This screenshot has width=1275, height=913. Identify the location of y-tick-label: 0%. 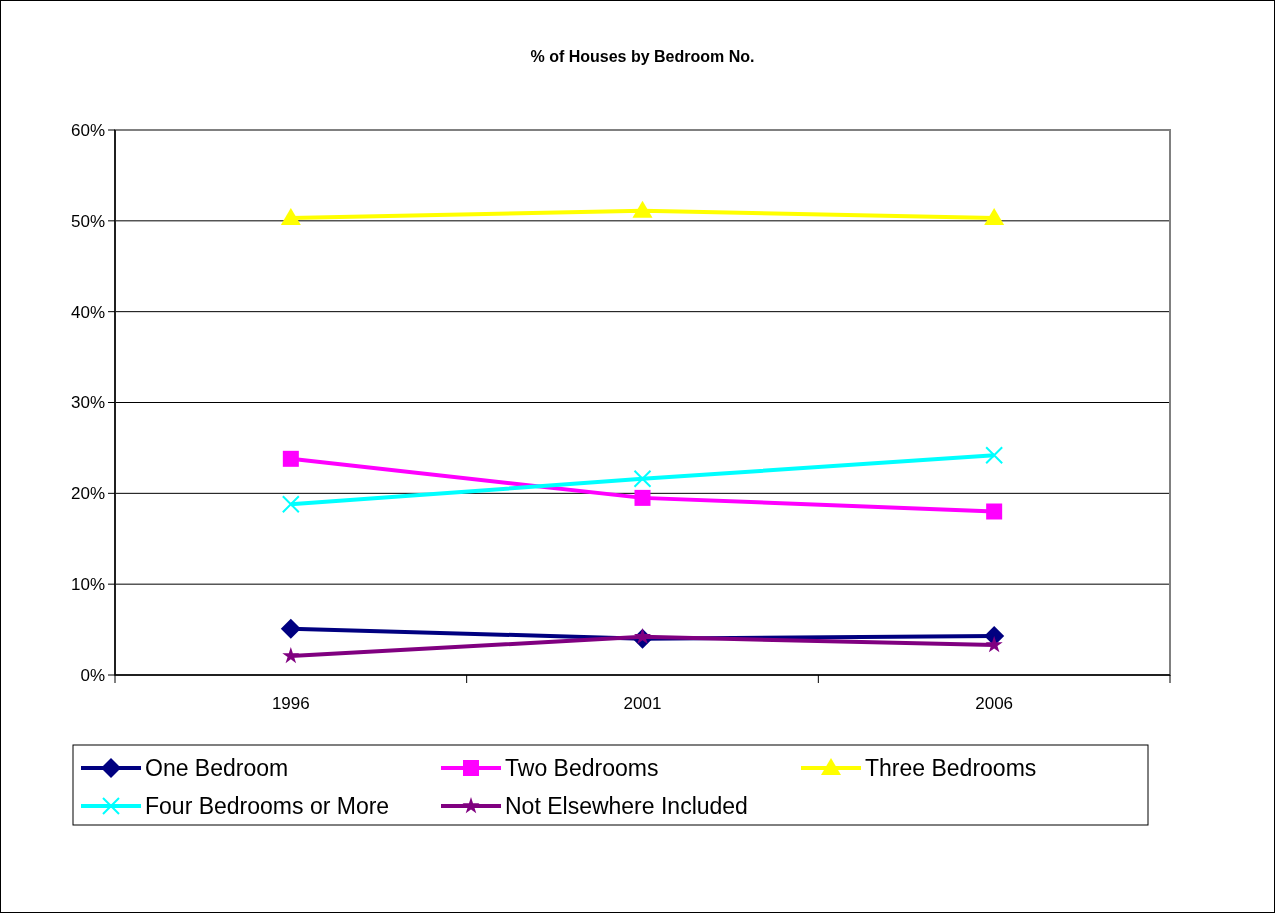
(92, 675).